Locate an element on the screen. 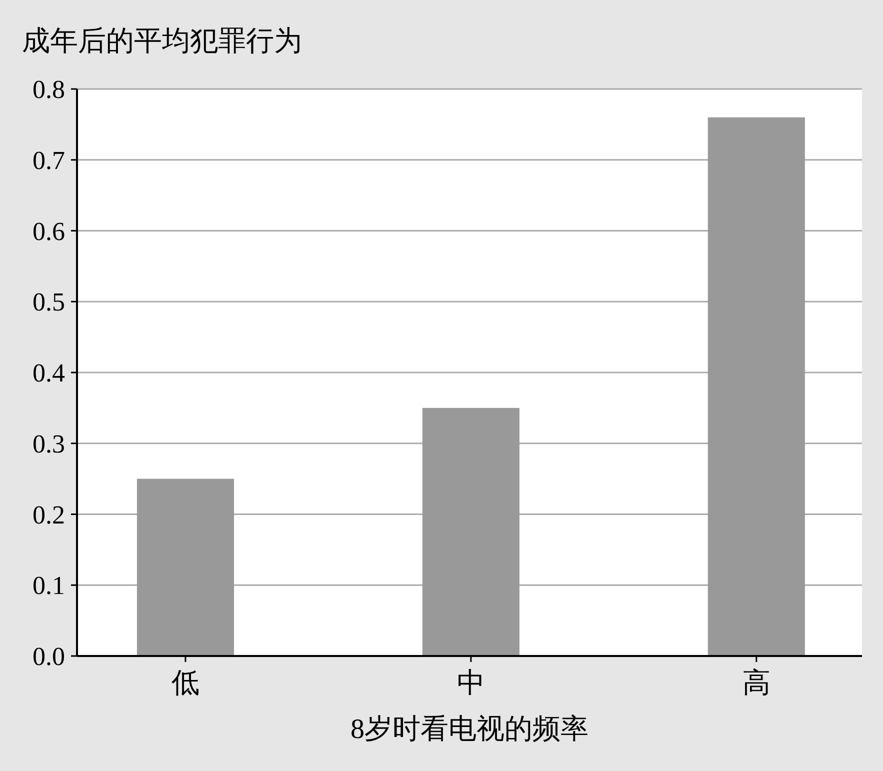 Image resolution: width=883 pixels, height=771 pixels. y-tick-label: 0.8 is located at coordinates (48, 89).